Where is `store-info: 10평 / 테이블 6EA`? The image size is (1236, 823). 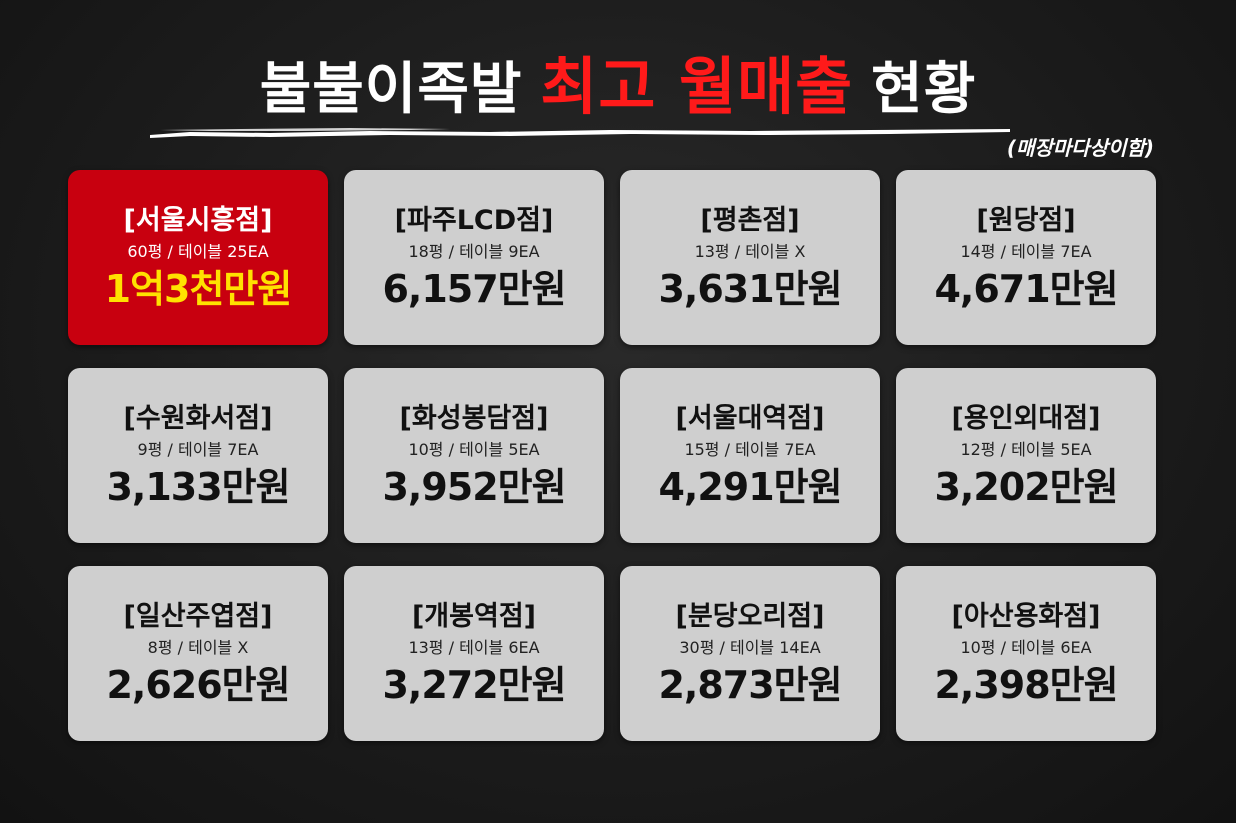
store-info: 10평 / 테이블 6EA is located at coordinates (1026, 647).